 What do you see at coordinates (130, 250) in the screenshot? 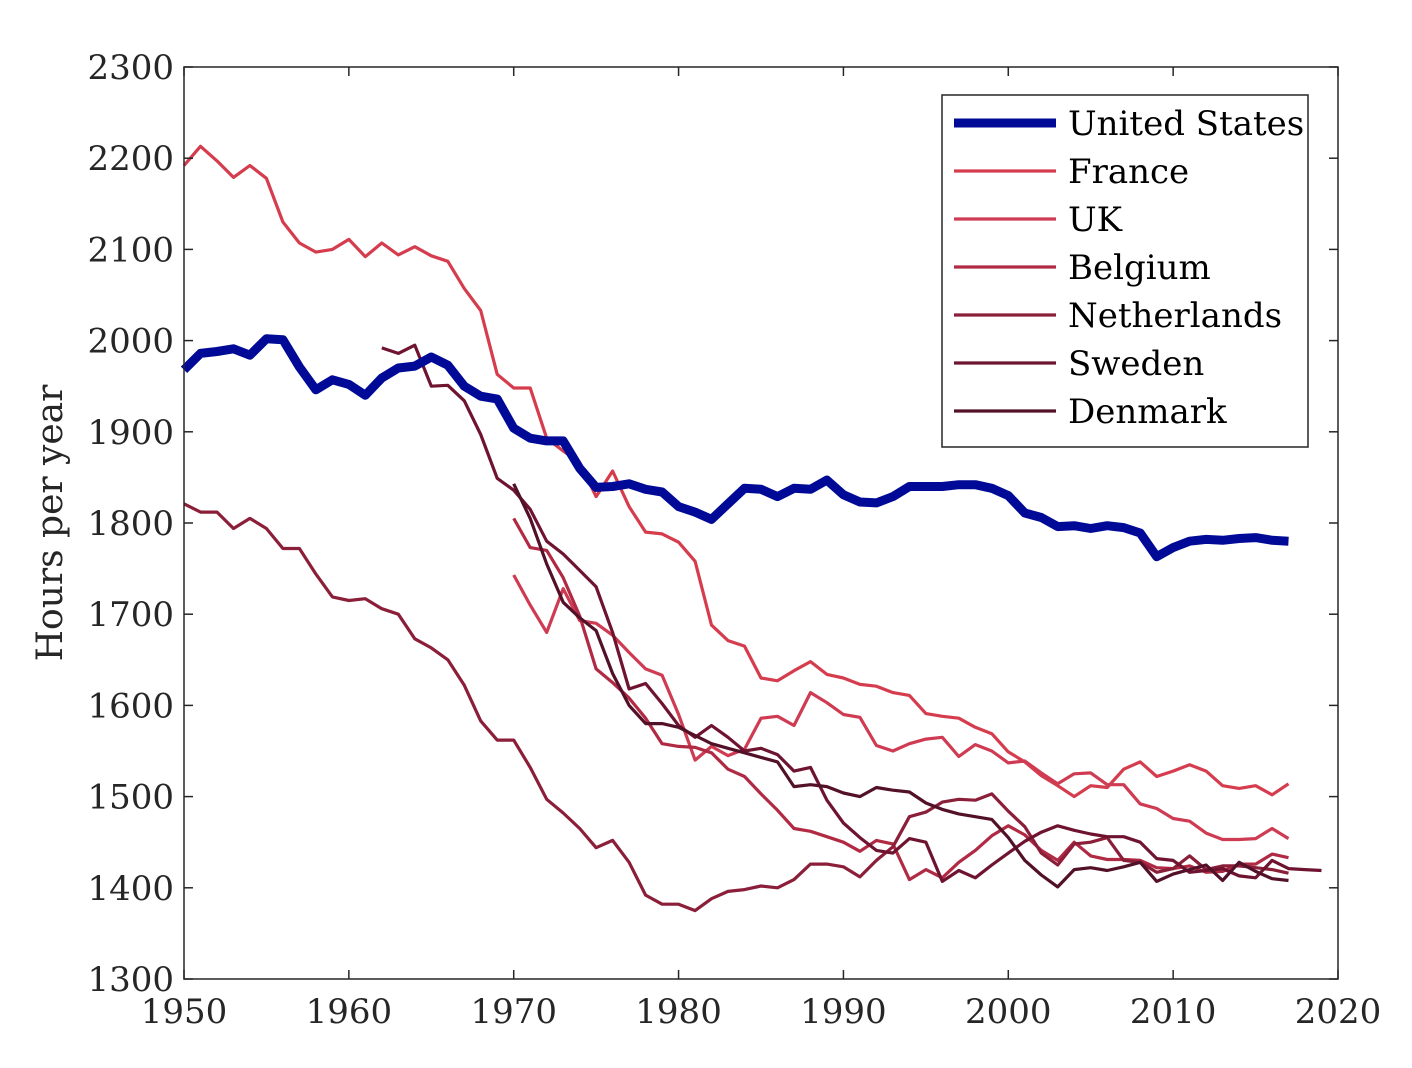
I see `y-tick-label: 2100` at bounding box center [130, 250].